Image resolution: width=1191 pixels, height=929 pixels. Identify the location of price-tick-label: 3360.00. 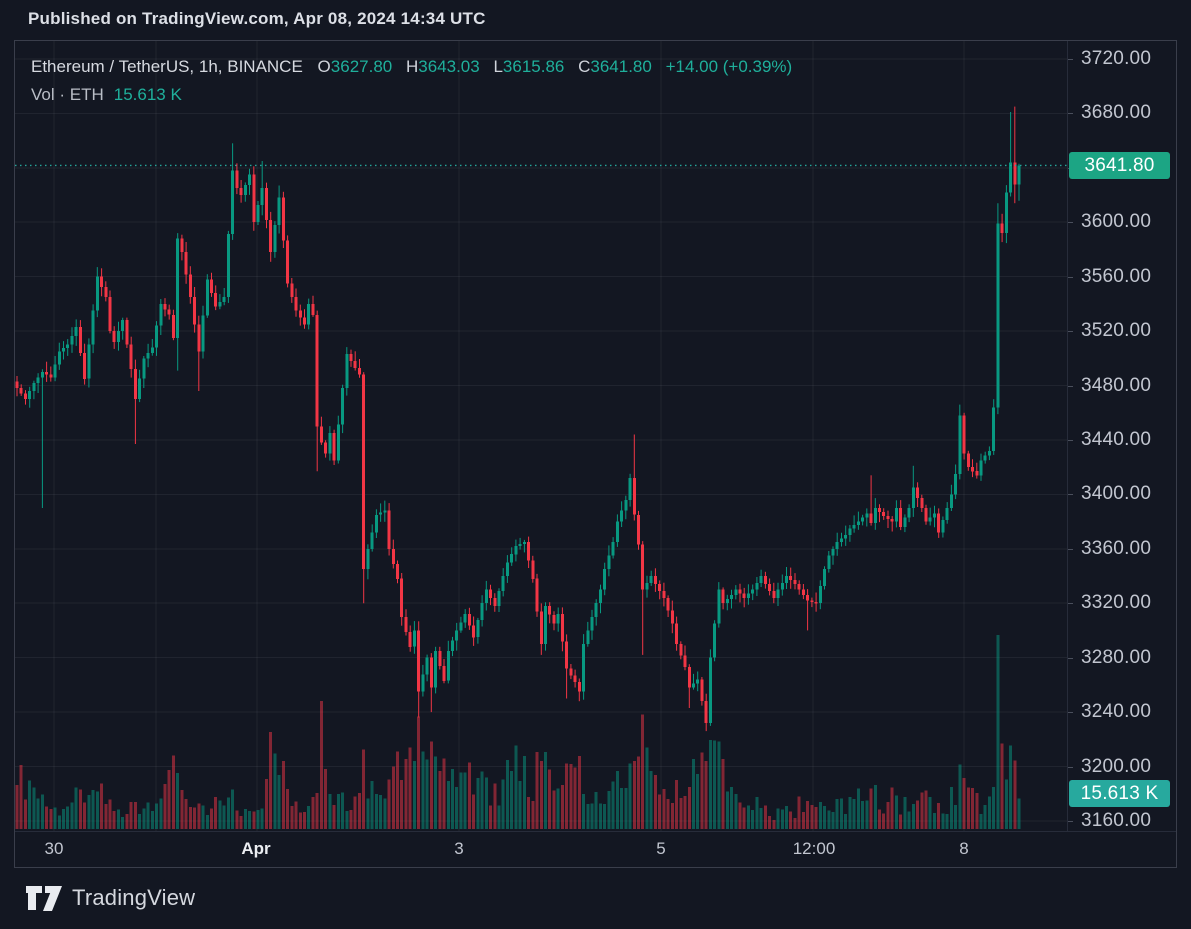
(1109, 549).